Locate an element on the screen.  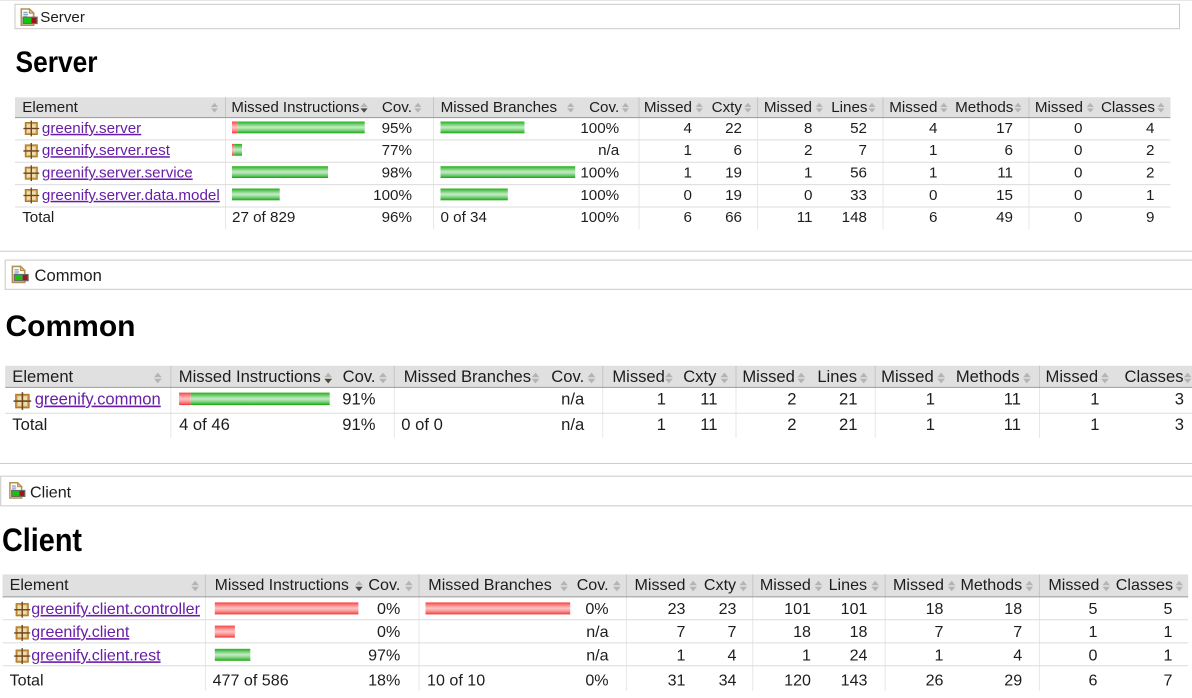
svg-text: 0% is located at coordinates (596, 609).